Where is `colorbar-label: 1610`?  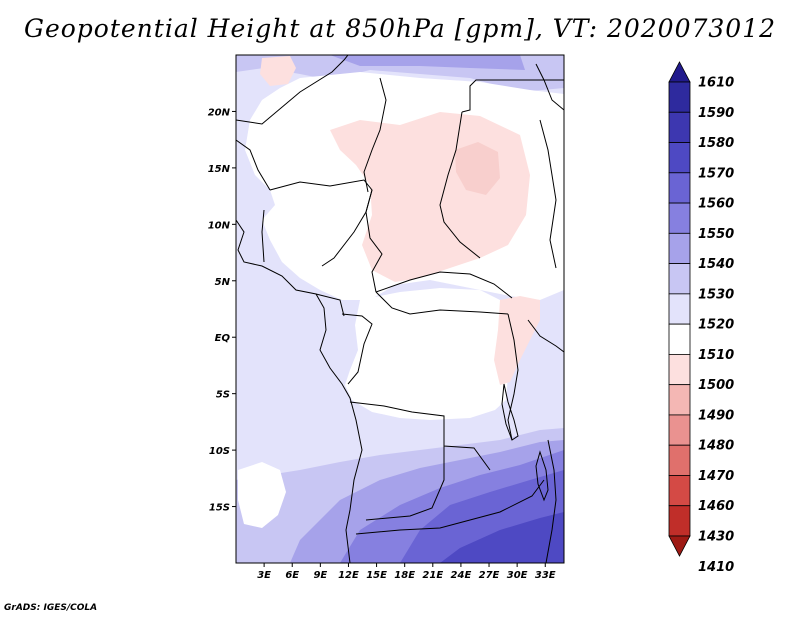 colorbar-label: 1610 is located at coordinates (716, 83).